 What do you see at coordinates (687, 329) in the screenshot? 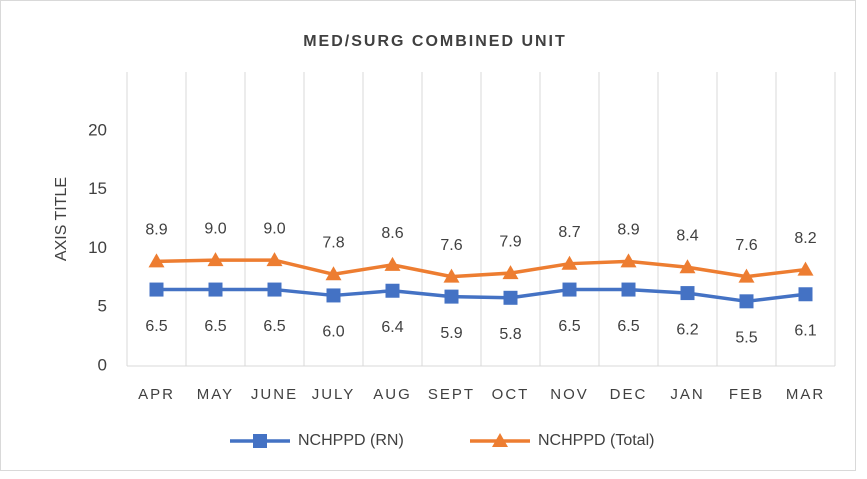
I see `data-label: 6.2` at bounding box center [687, 329].